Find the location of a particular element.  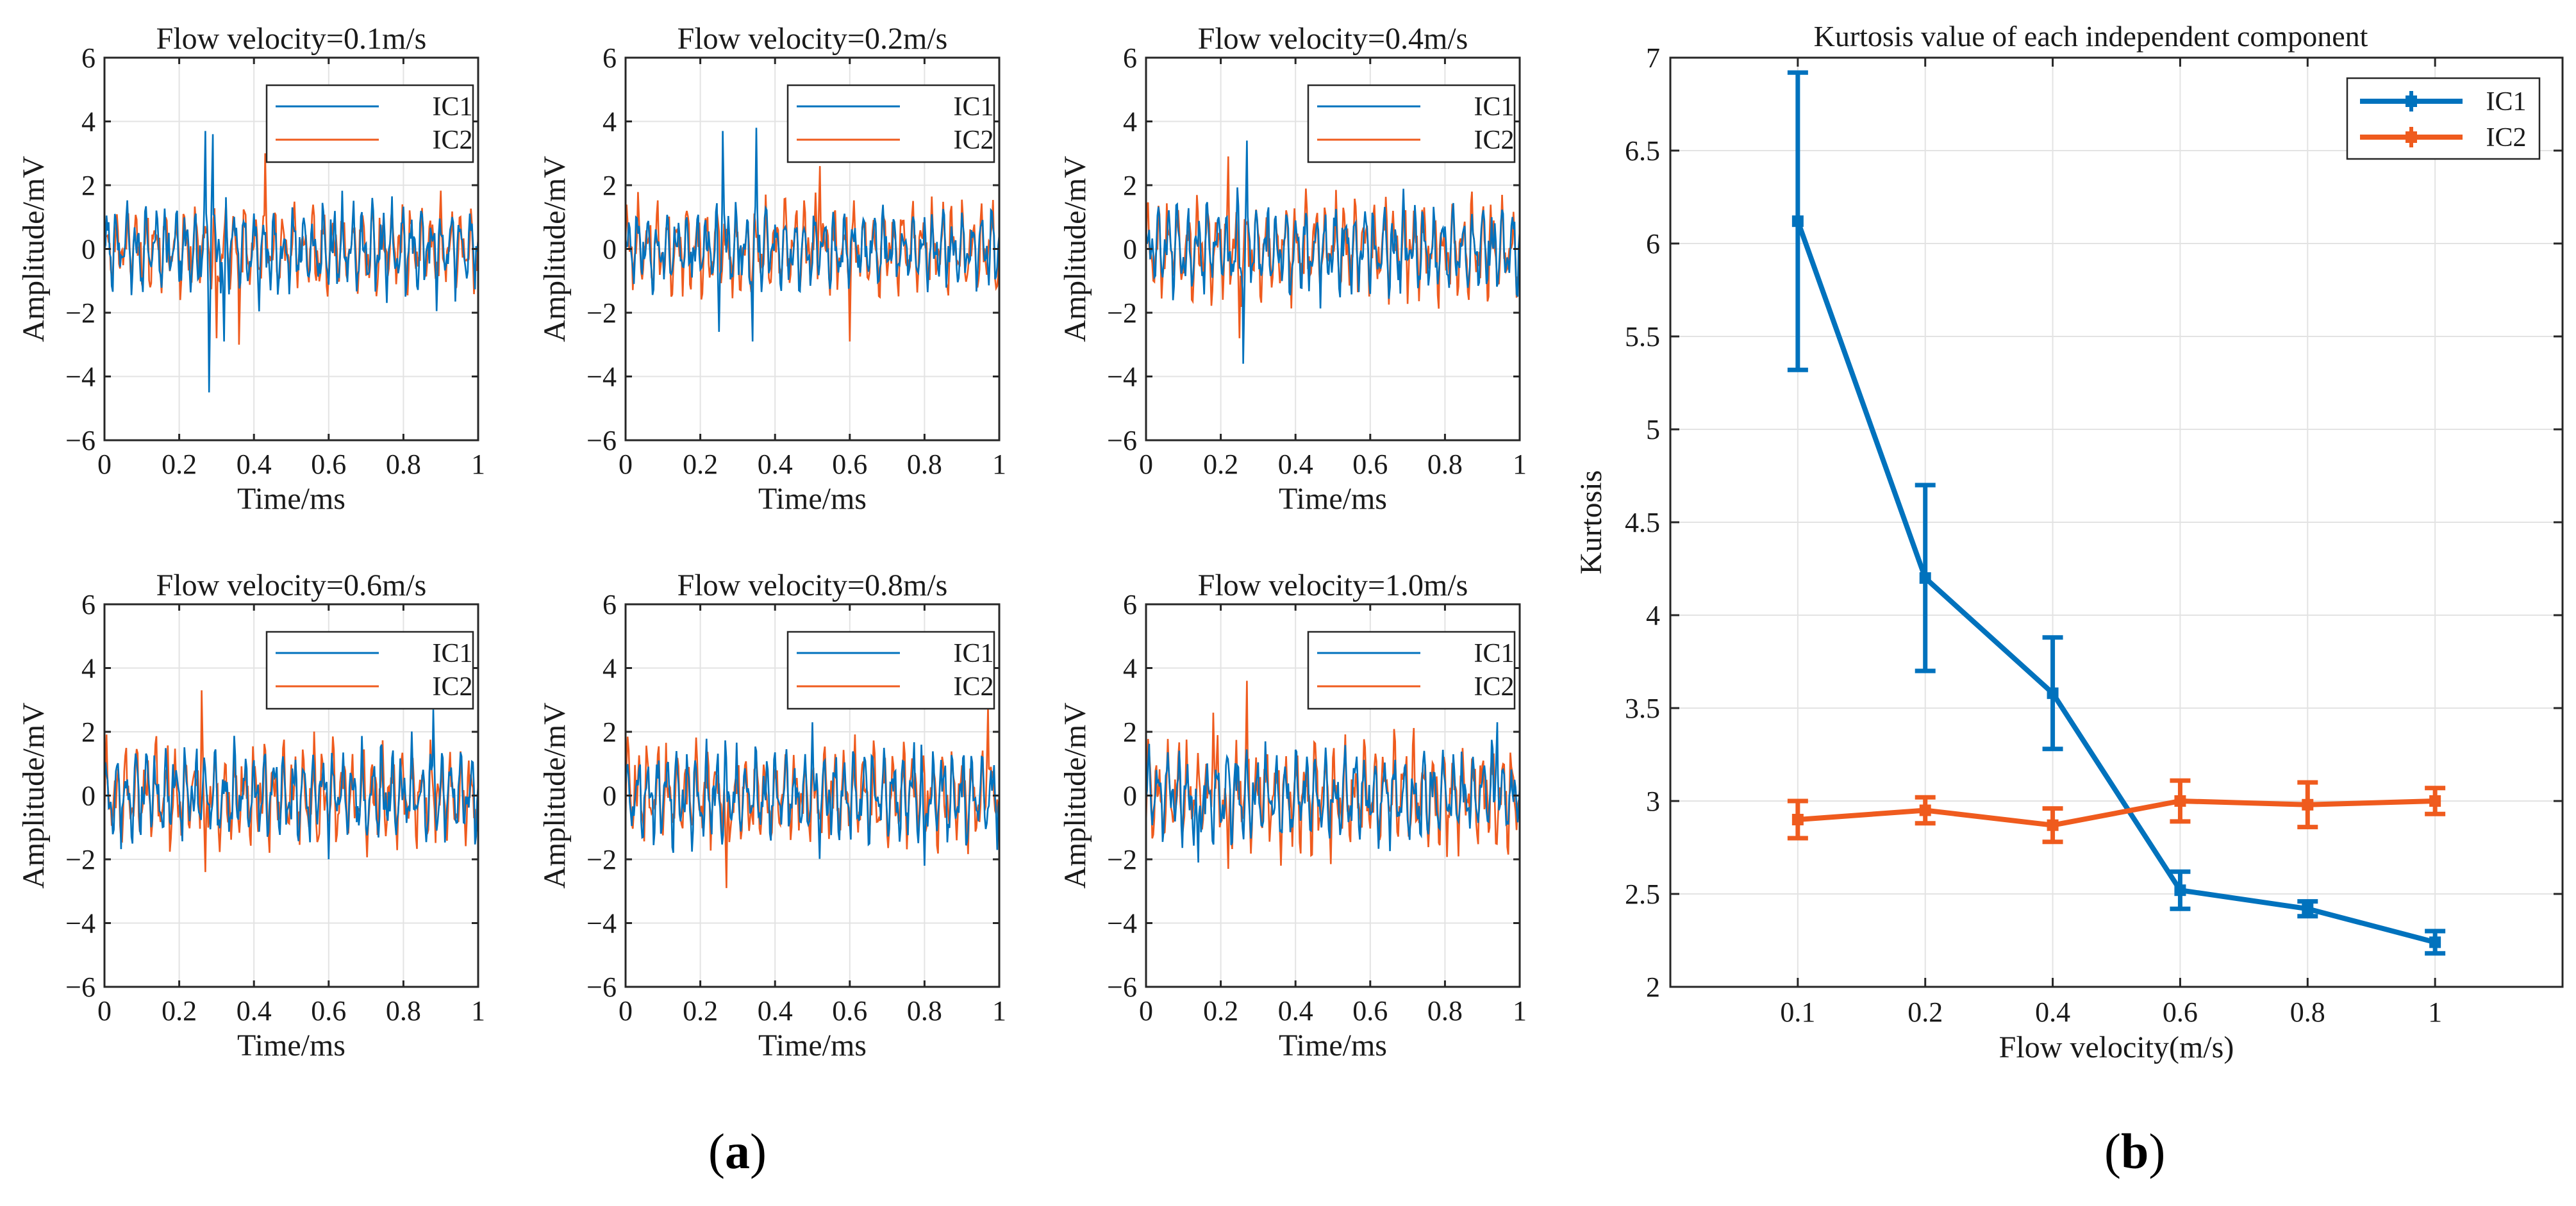

panel-a-letter: a is located at coordinates (737, 1151).